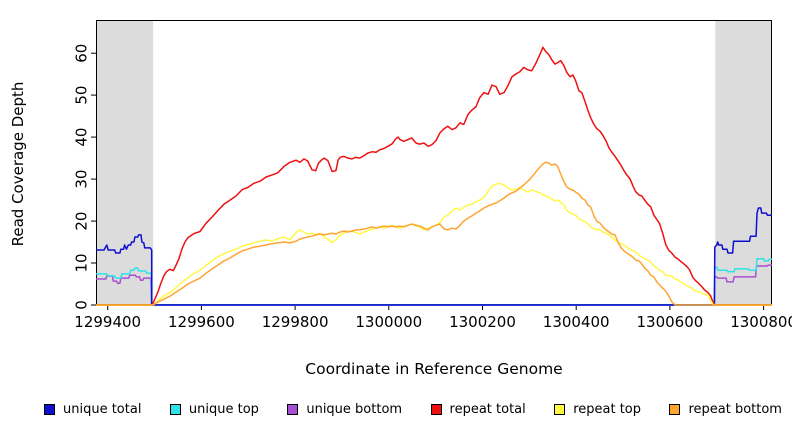 Image resolution: width=792 pixels, height=432 pixels. What do you see at coordinates (107, 322) in the screenshot?
I see `x-tick-label: 1299400` at bounding box center [107, 322].